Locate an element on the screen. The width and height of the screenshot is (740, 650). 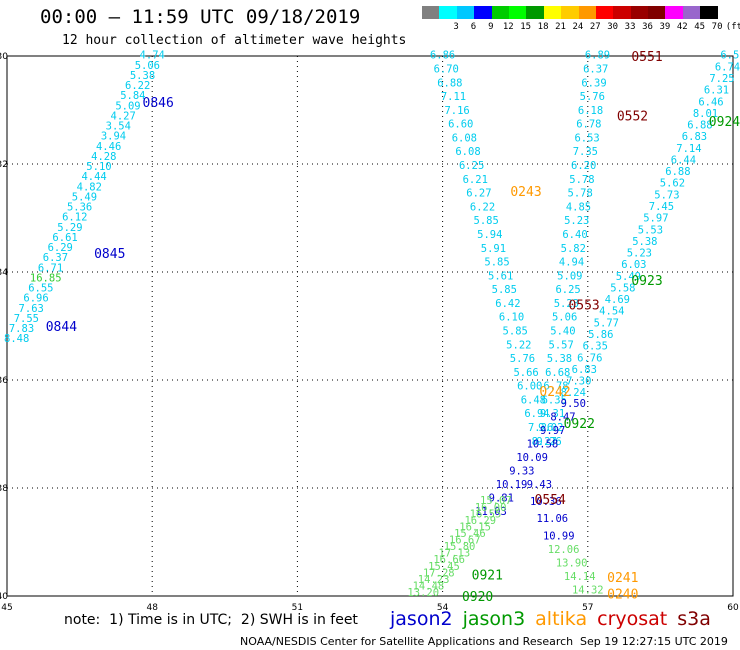
data-label: 6.44 is located at coordinates (683, 160).